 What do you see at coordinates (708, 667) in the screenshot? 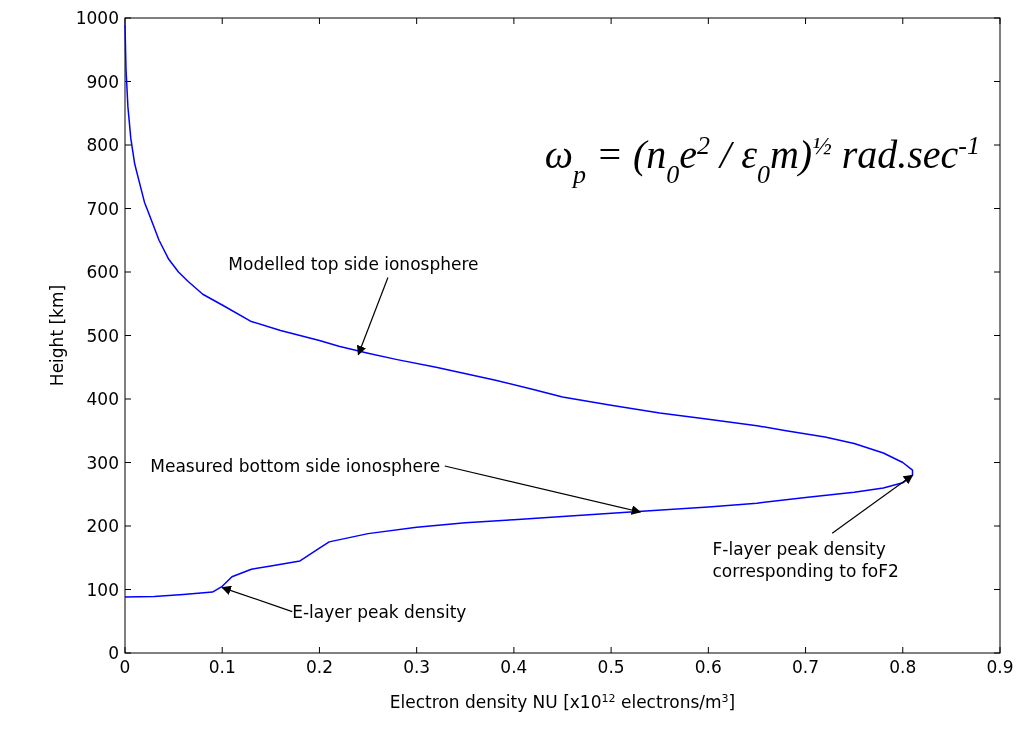
I see `x-tick-label: 0.6` at bounding box center [708, 667].